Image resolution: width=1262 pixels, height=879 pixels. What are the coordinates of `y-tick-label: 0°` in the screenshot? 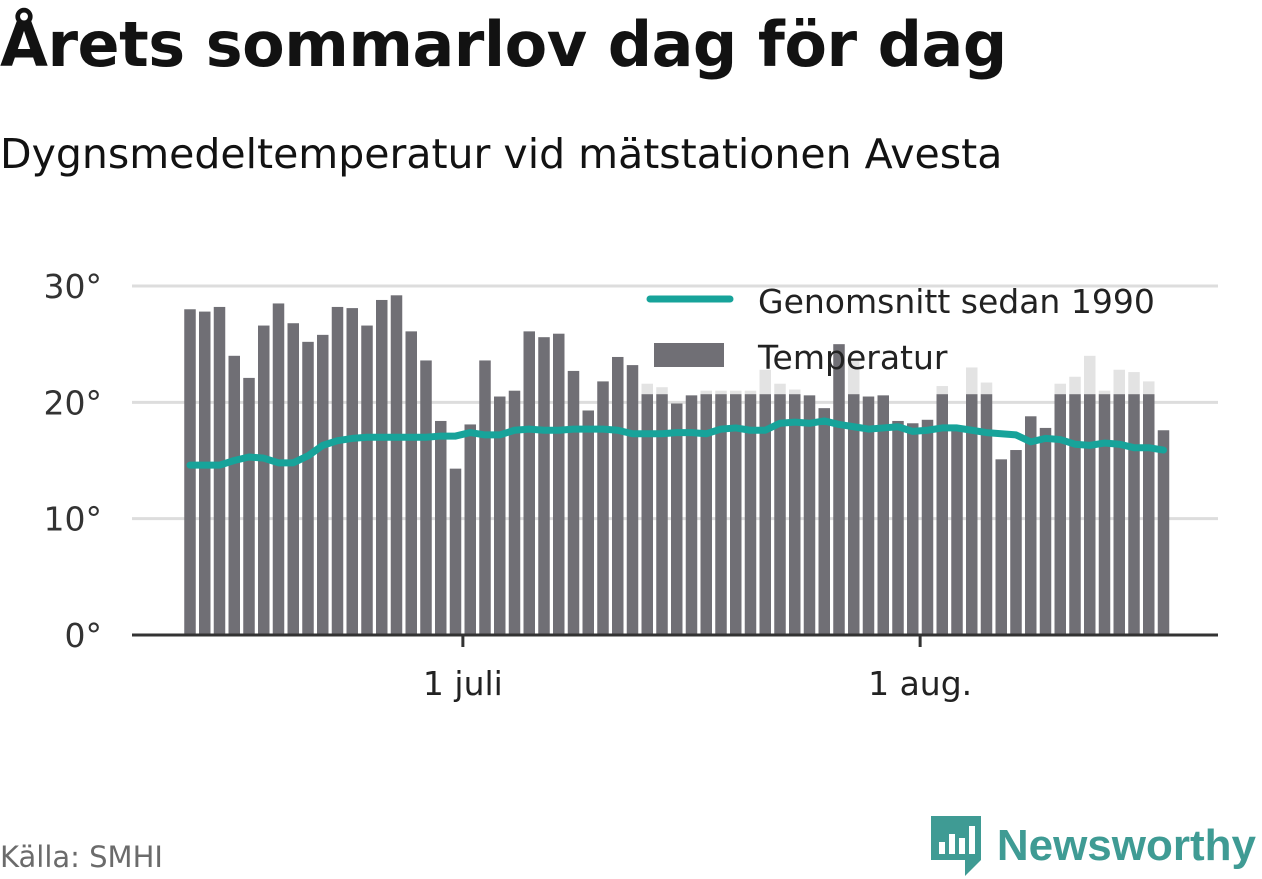 It's located at (84, 635).